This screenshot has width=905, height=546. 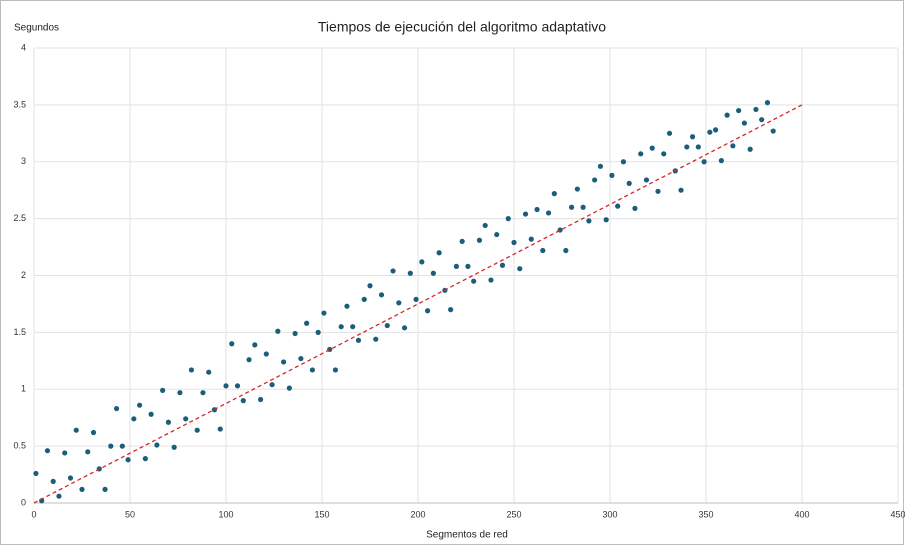 I want to click on x-tick-label: 0, so click(x=33, y=514).